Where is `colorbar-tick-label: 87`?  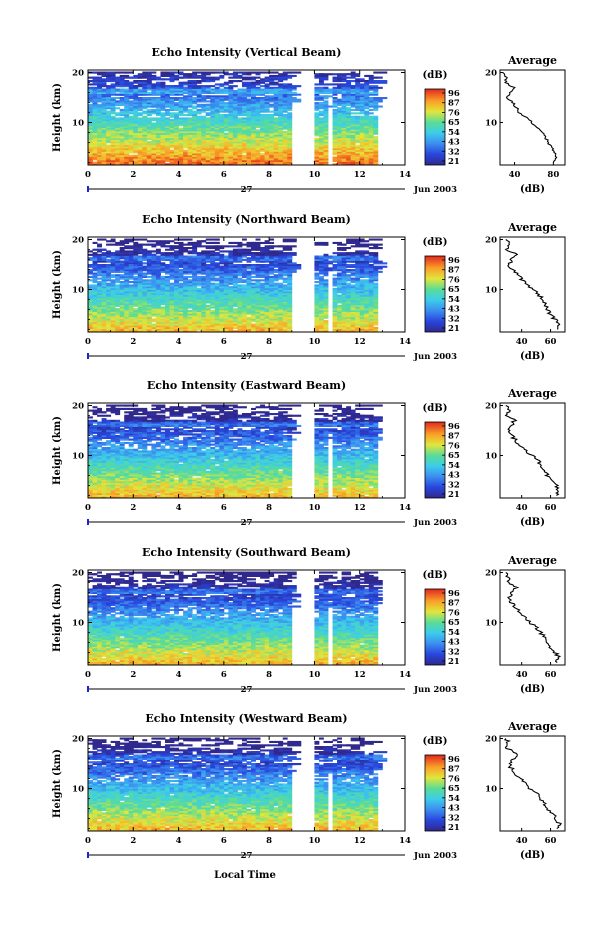
colorbar-tick-label: 87 is located at coordinates (454, 104).